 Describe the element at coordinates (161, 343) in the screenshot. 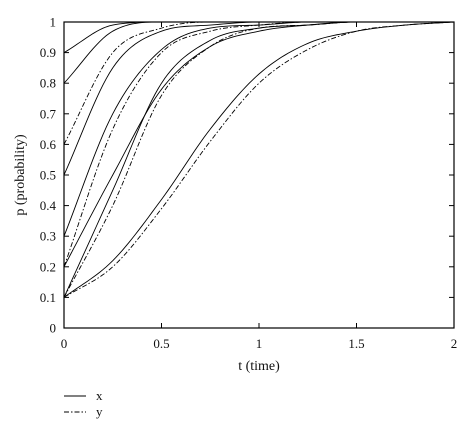

I see `x-tick-label: 0.5` at that location.